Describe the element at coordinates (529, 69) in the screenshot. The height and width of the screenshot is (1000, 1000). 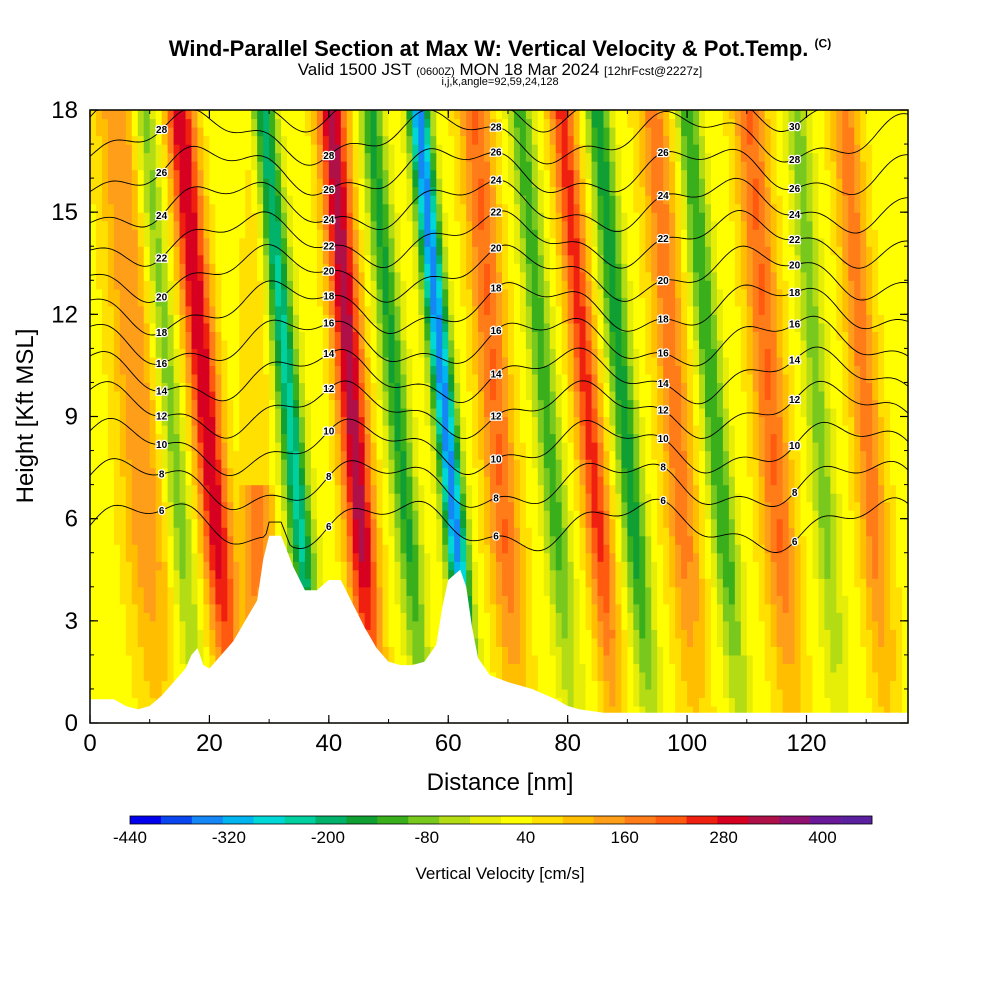
I see `subtitle-date: MON 18 Mar 2024` at that location.